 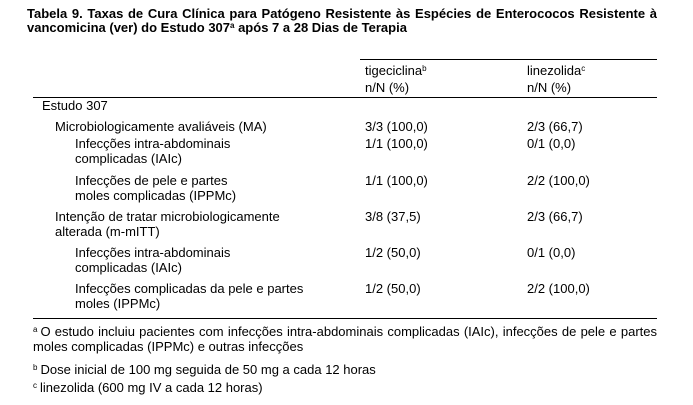 I want to click on cell-ma-iaic-linezolida: 0/1 (0,0), so click(x=551, y=143).